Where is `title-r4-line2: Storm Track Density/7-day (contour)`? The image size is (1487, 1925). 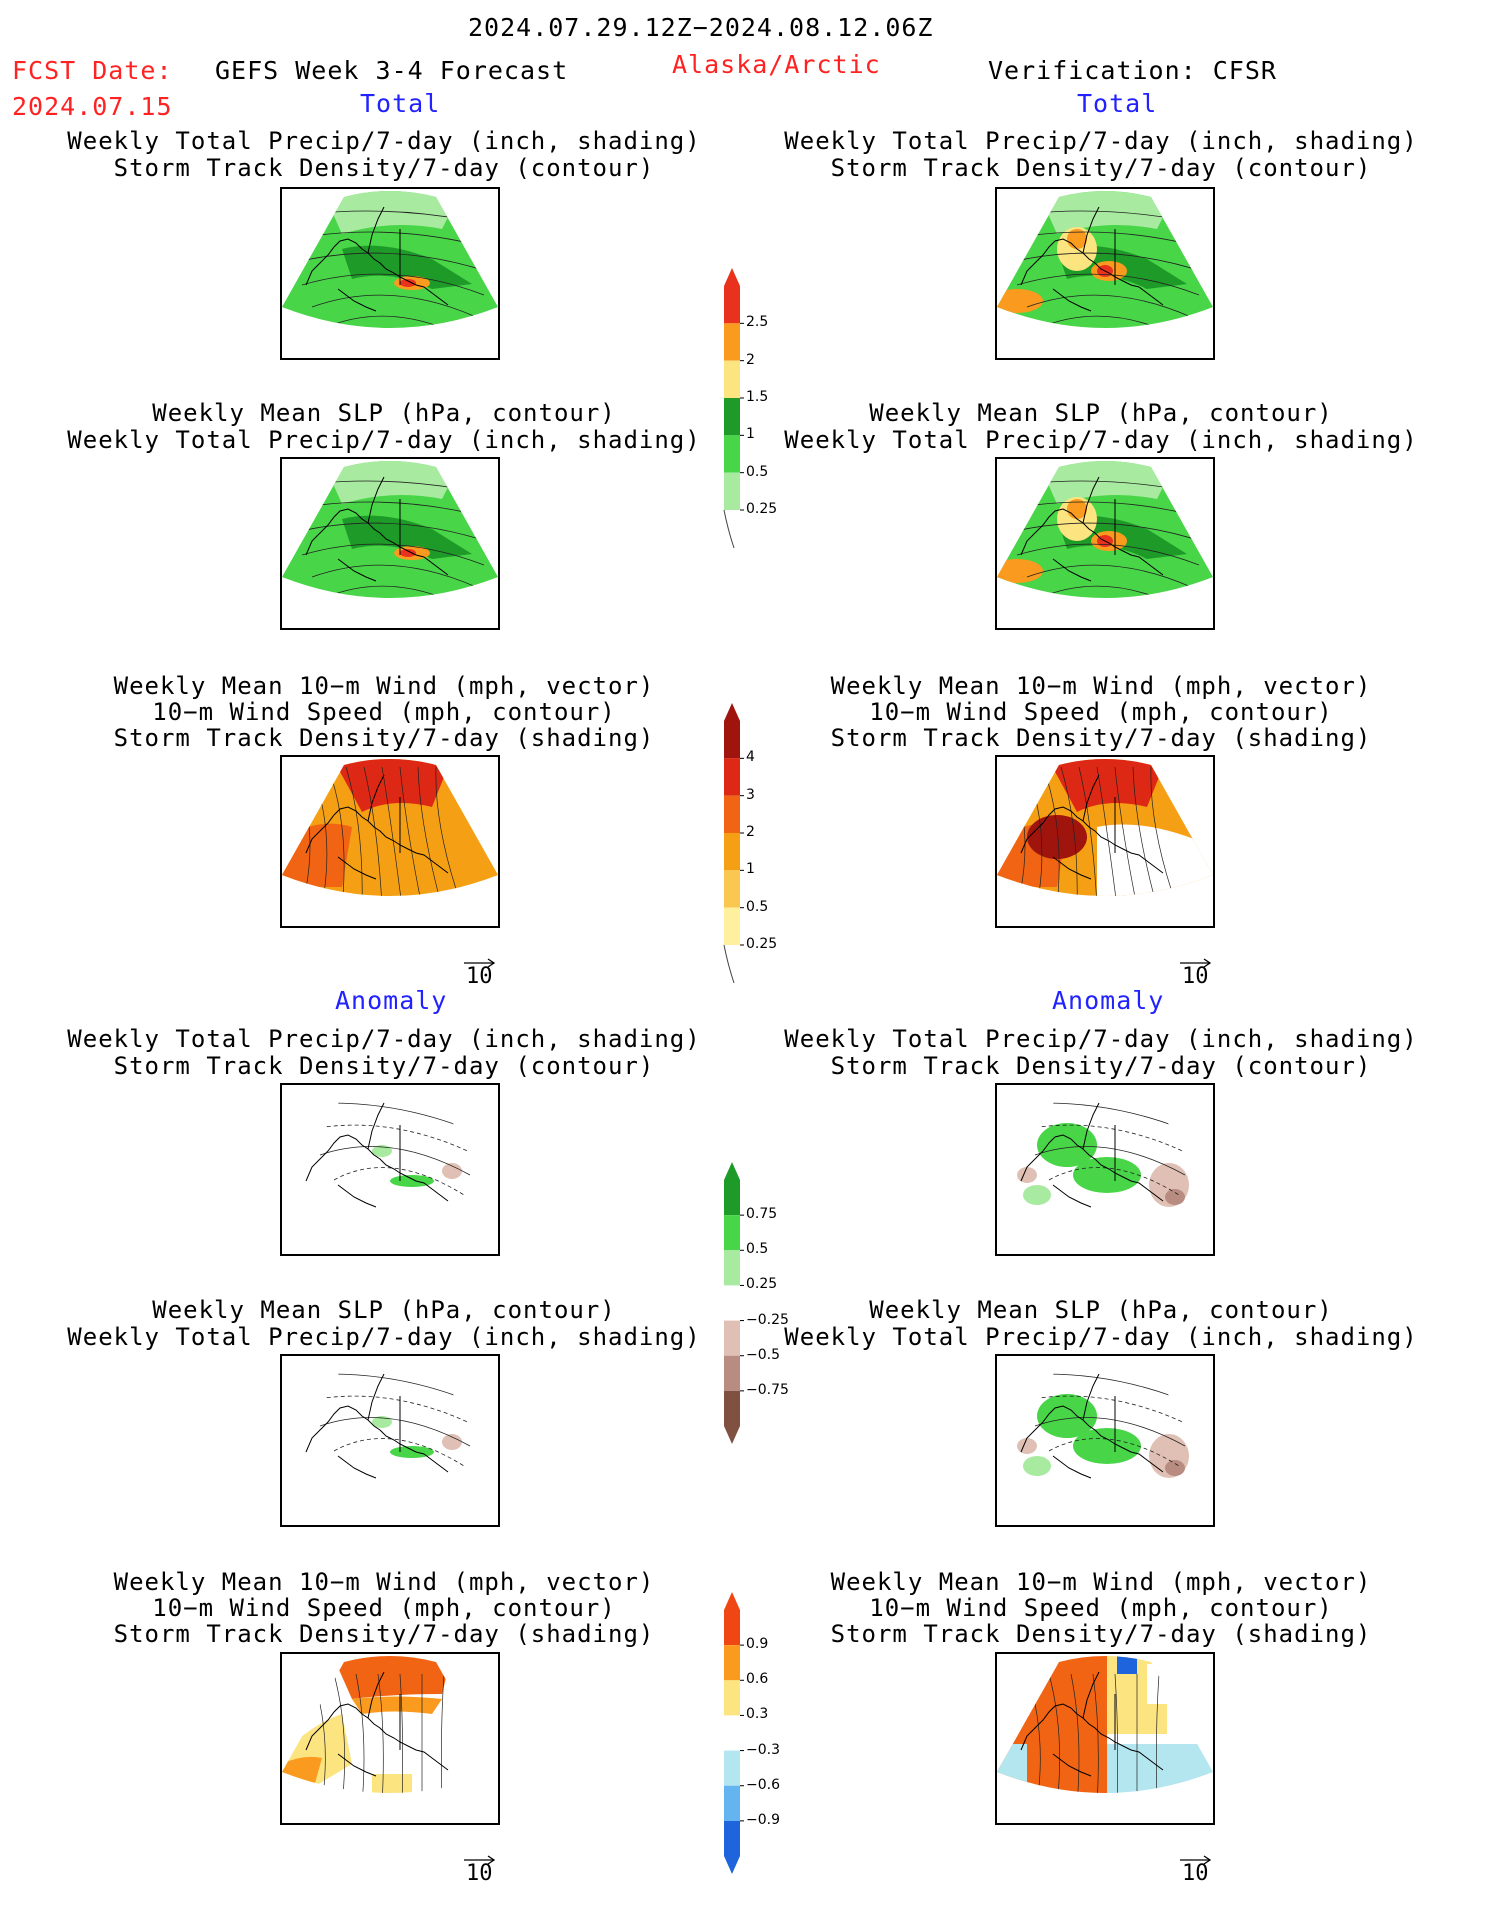 title-r4-line2: Storm Track Density/7-day (contour) is located at coordinates (1101, 1066).